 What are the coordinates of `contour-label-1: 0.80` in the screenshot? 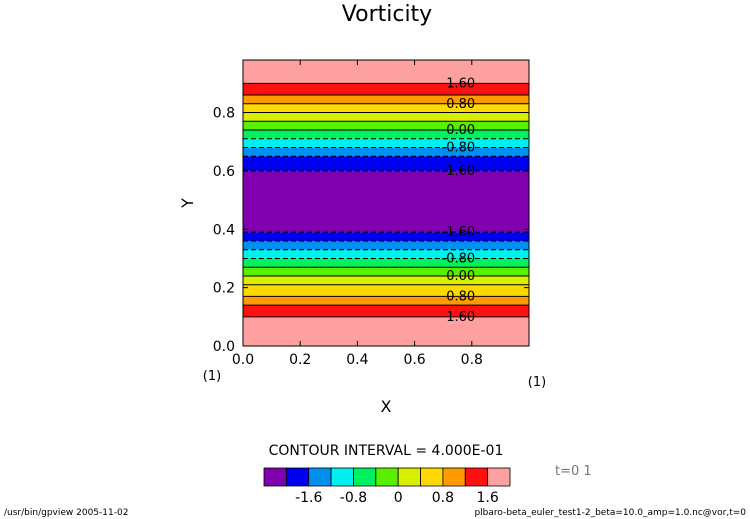 It's located at (460, 104).